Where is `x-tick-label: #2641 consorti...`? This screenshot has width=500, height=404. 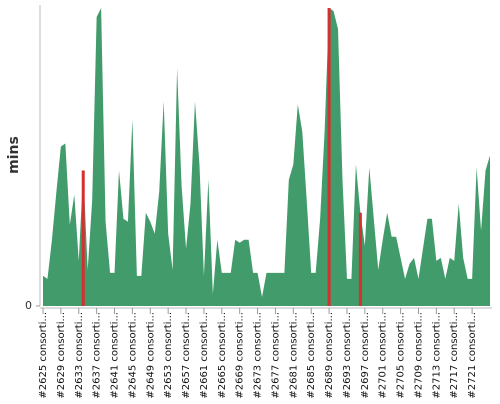
x-tick-label: #2641 consorti... is located at coordinates (115, 355).